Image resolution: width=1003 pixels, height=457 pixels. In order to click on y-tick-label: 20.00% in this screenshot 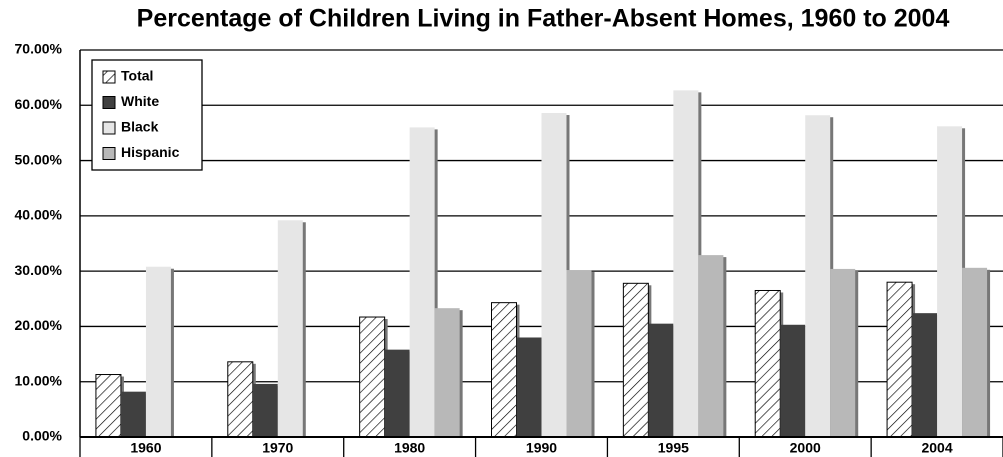, I will do `click(39, 325)`.